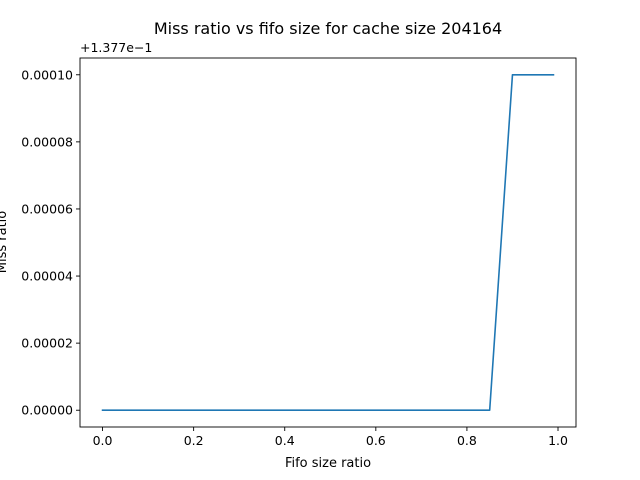 The image size is (640, 480). Describe the element at coordinates (467, 440) in the screenshot. I see `x-tick-label: 0.8` at that location.